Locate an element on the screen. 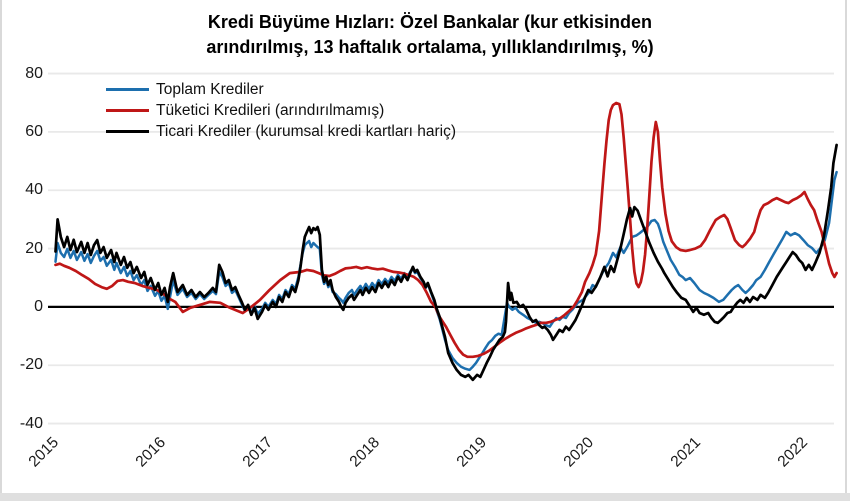 Image resolution: width=850 pixels, height=501 pixels. y-tick-label-60: 60 is located at coordinates (34, 131).